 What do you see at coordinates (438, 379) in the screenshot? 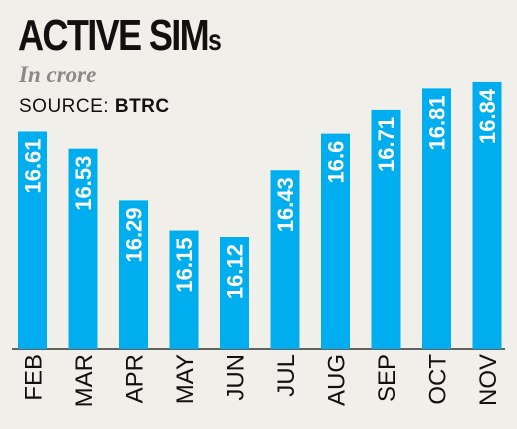
I see `x-tick-label-oct: OCT` at bounding box center [438, 379].